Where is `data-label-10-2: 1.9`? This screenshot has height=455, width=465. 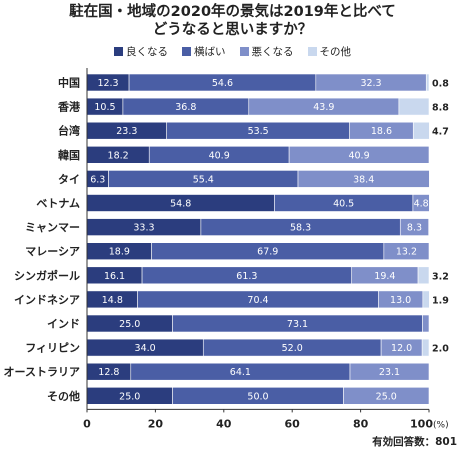 data-label-10-2: 1.9 is located at coordinates (438, 324).